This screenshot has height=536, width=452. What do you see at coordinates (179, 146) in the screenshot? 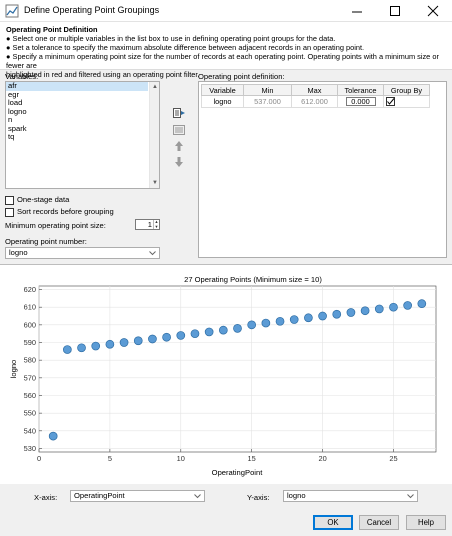
I see `move-up-icon` at bounding box center [179, 146].